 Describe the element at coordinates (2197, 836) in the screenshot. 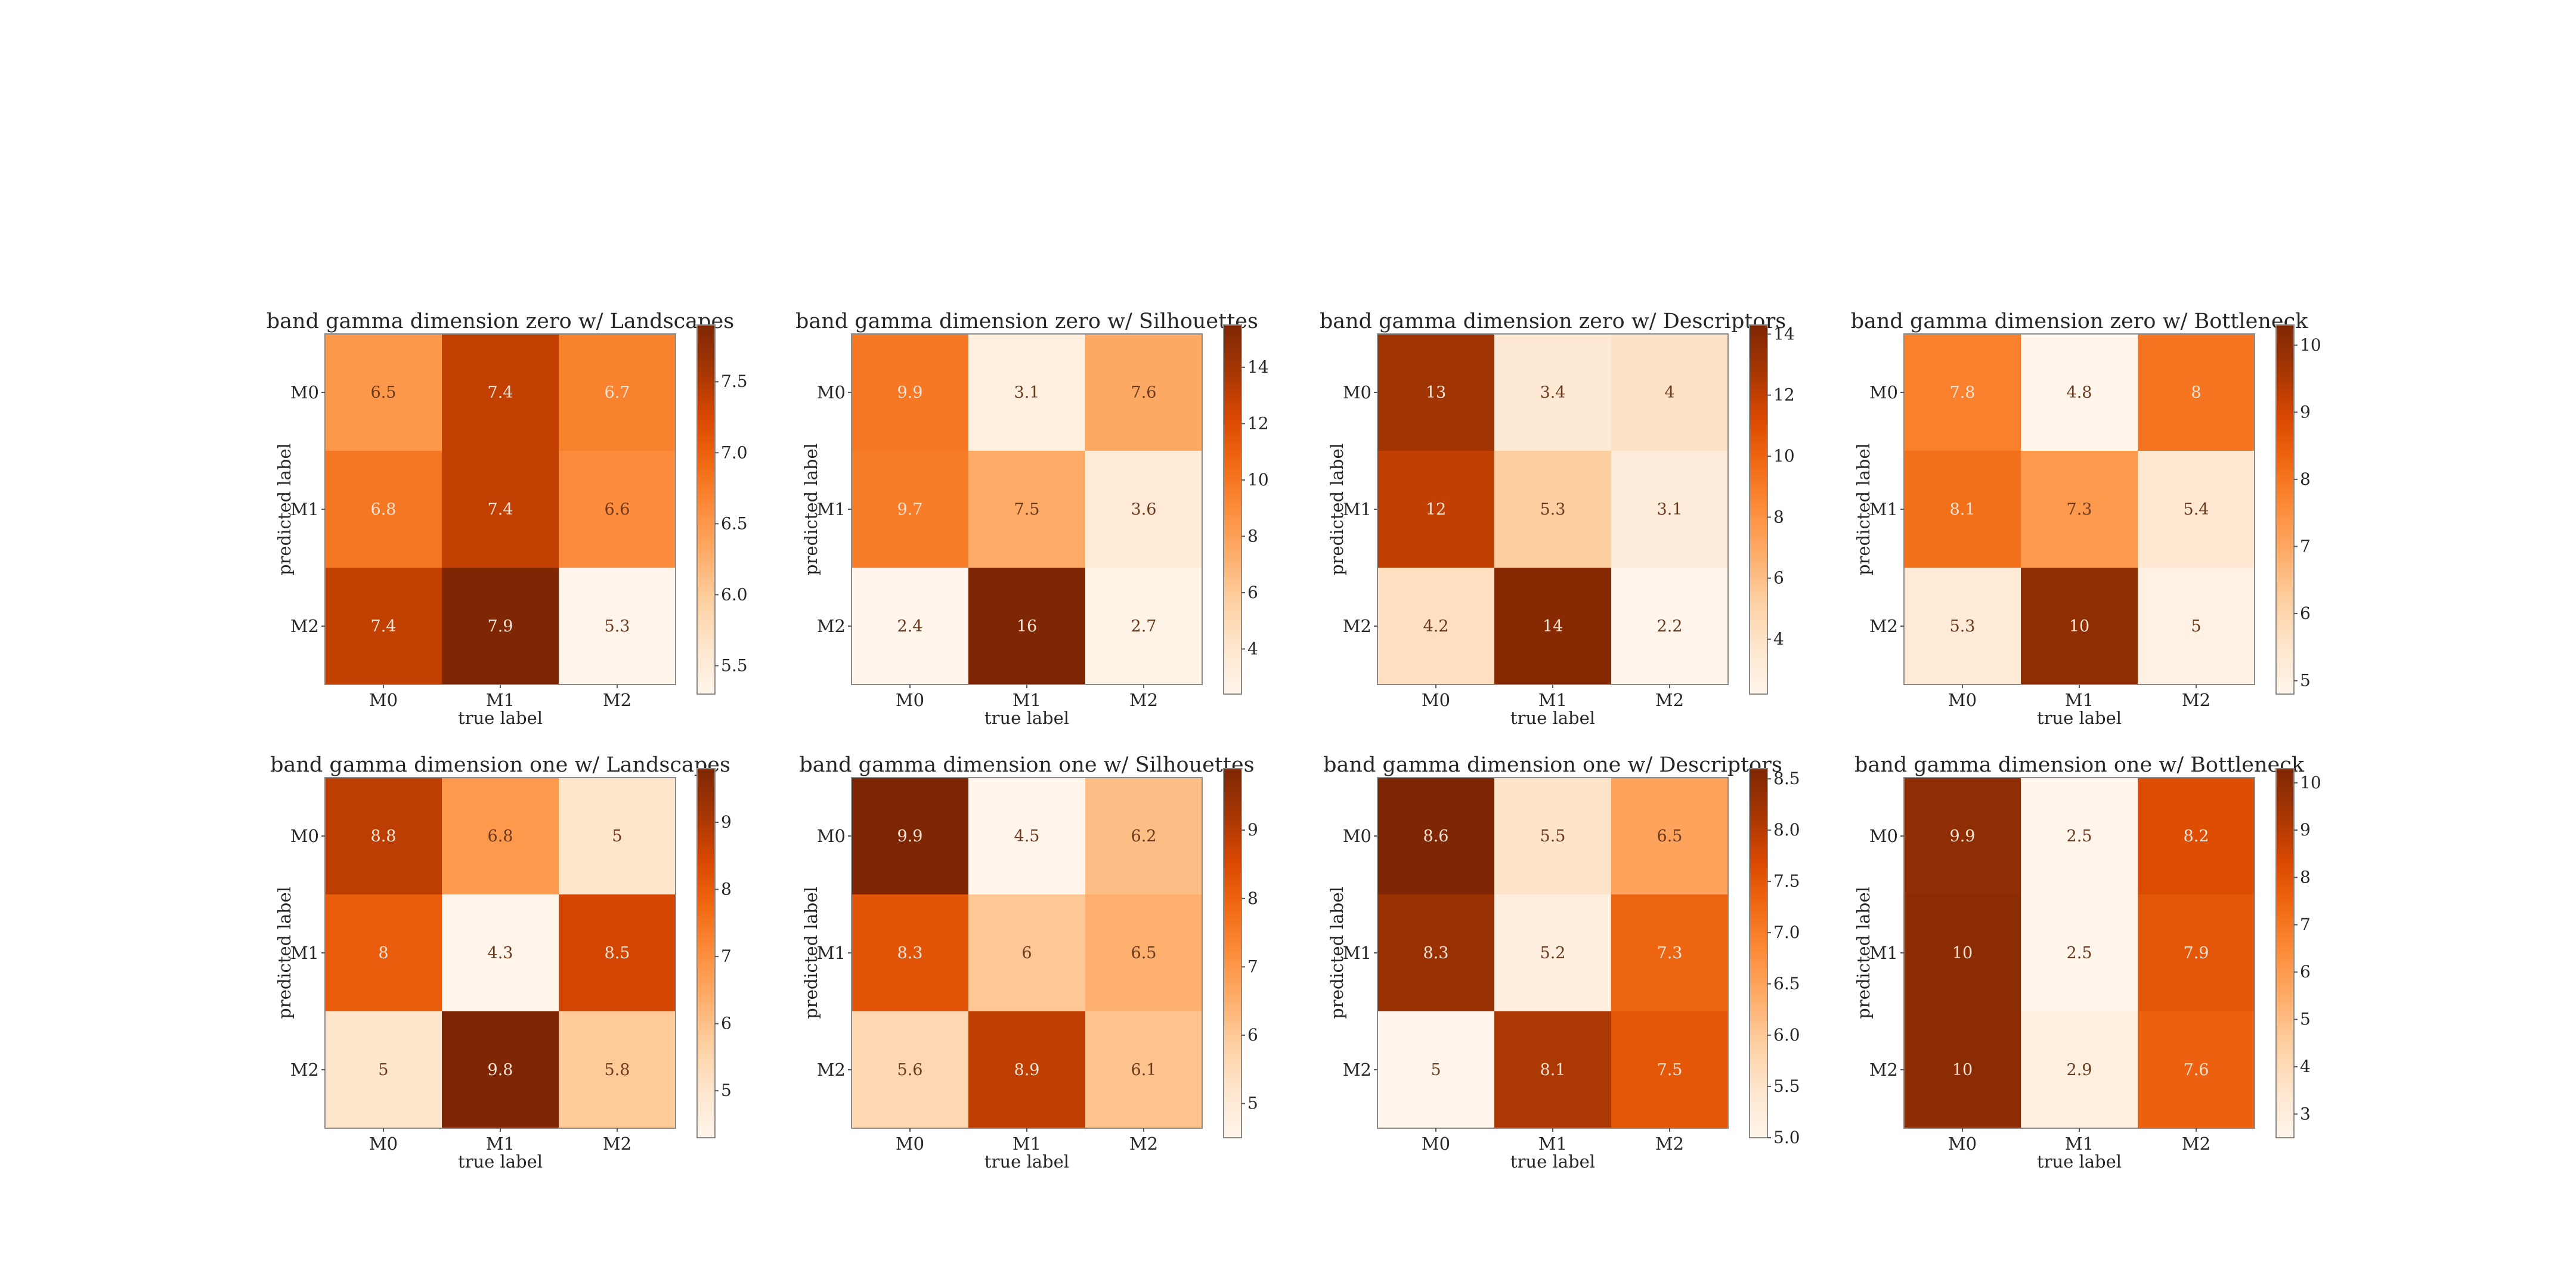

I see `cell-value-label: 8.2` at that location.